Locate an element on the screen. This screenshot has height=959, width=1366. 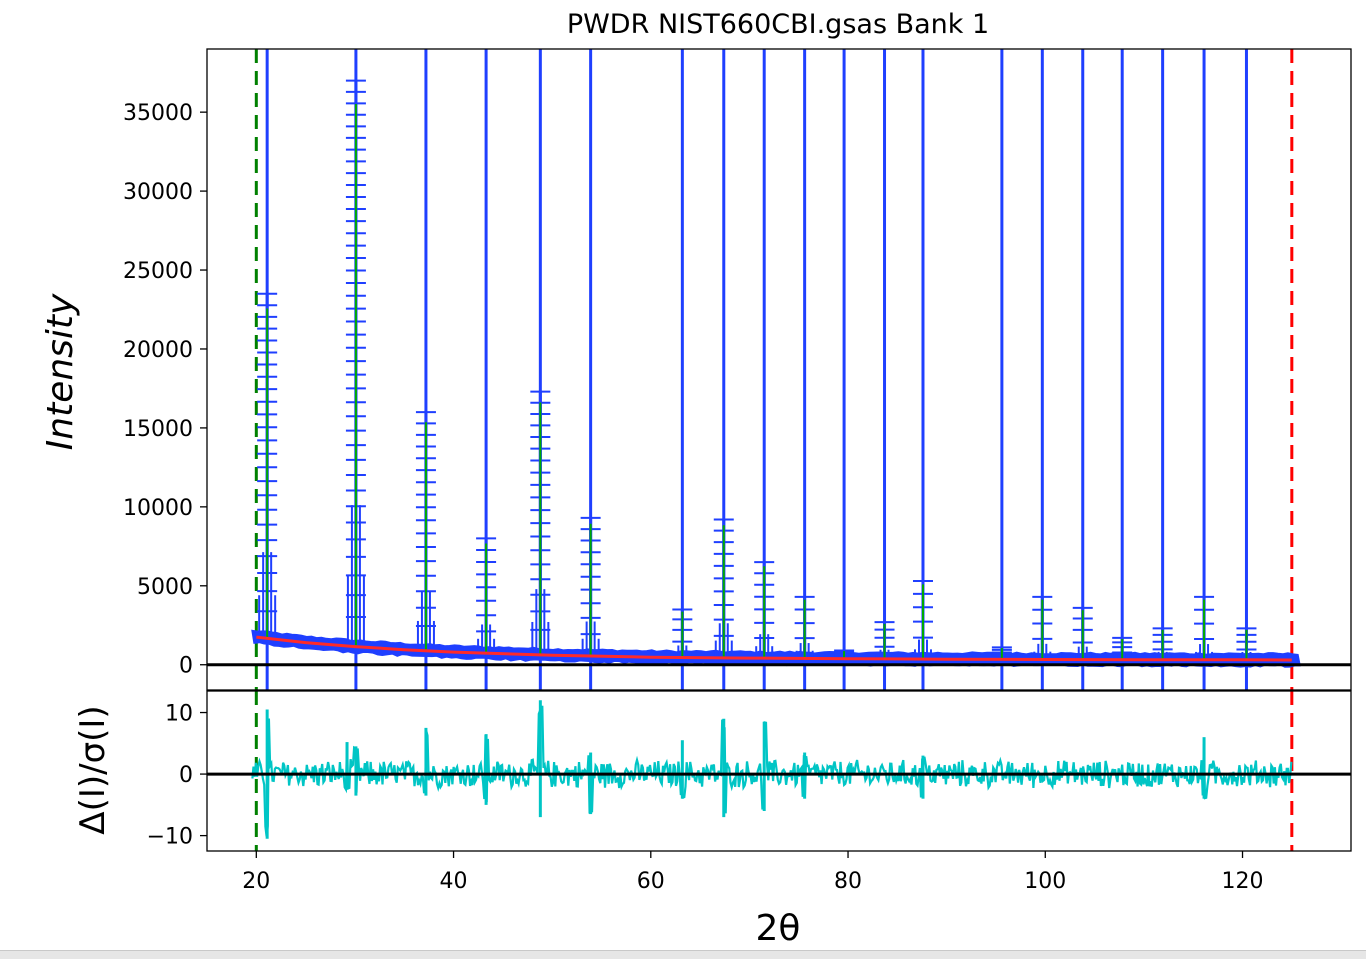
background-curve is located at coordinates (774, 648).